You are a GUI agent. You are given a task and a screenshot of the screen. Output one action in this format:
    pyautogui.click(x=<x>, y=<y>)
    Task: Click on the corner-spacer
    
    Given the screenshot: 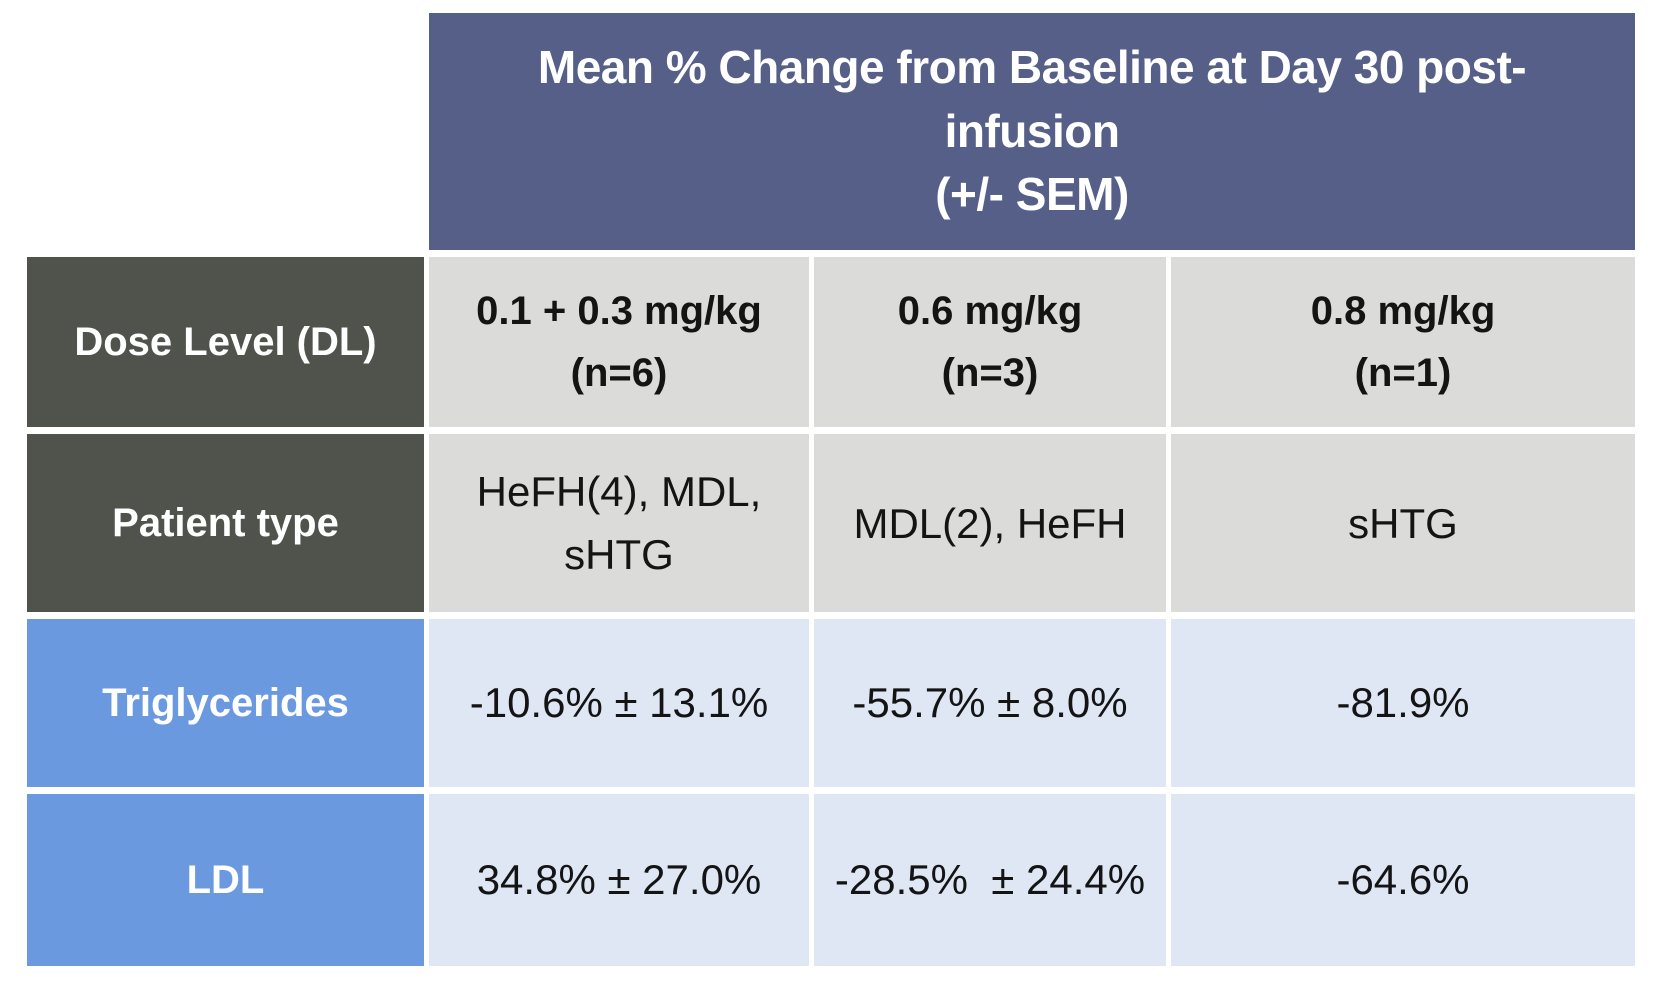 What is the action you would take?
    pyautogui.click(x=225, y=131)
    